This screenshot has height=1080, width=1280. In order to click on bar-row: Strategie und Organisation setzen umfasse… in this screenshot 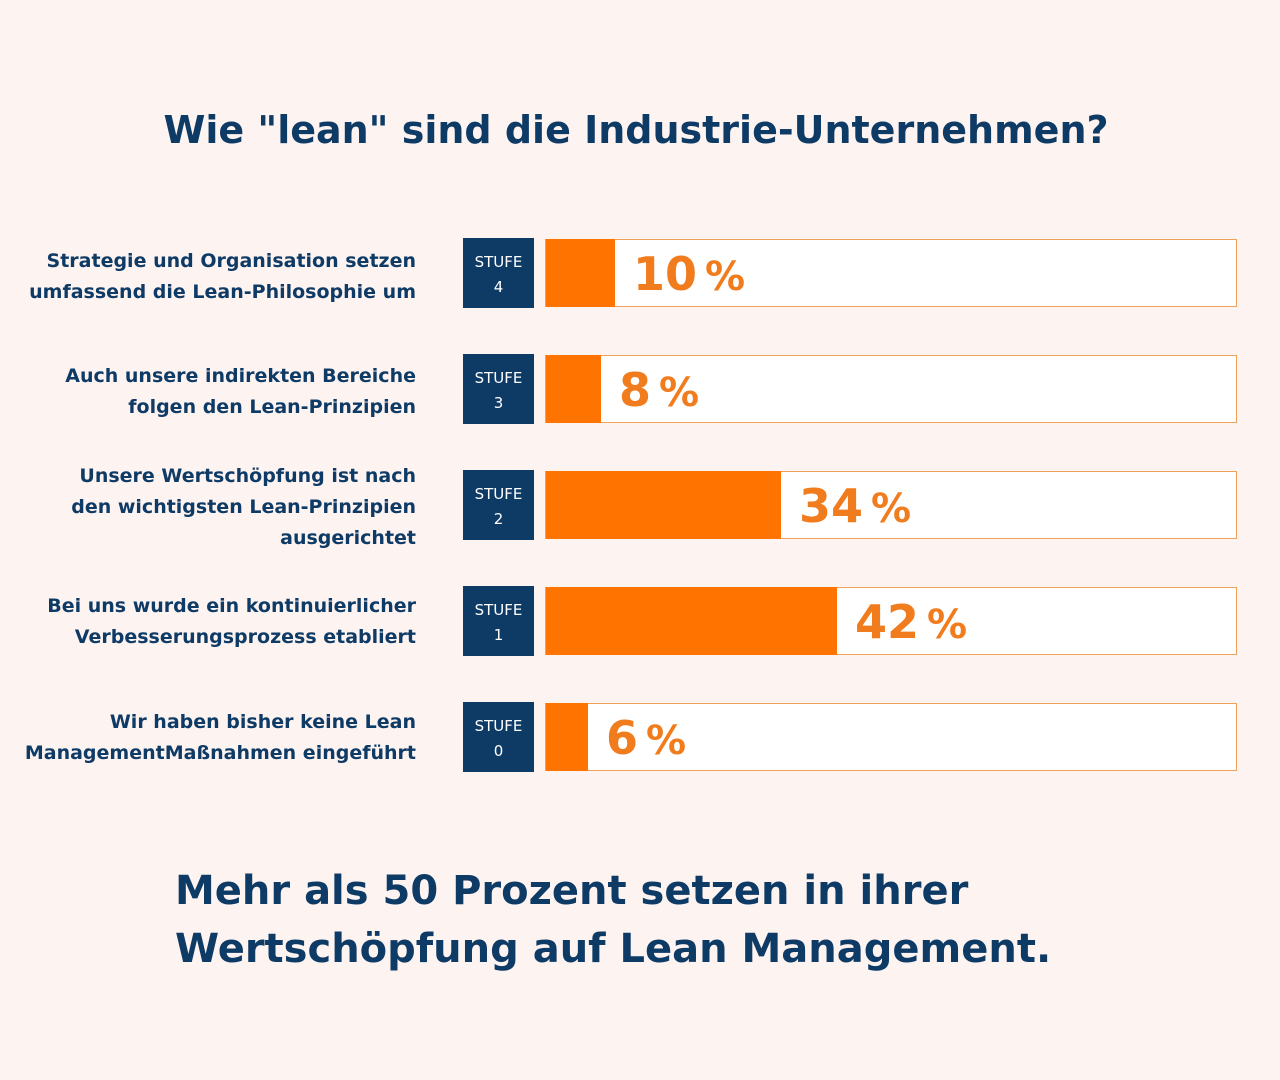, I will do `click(640, 274)`.